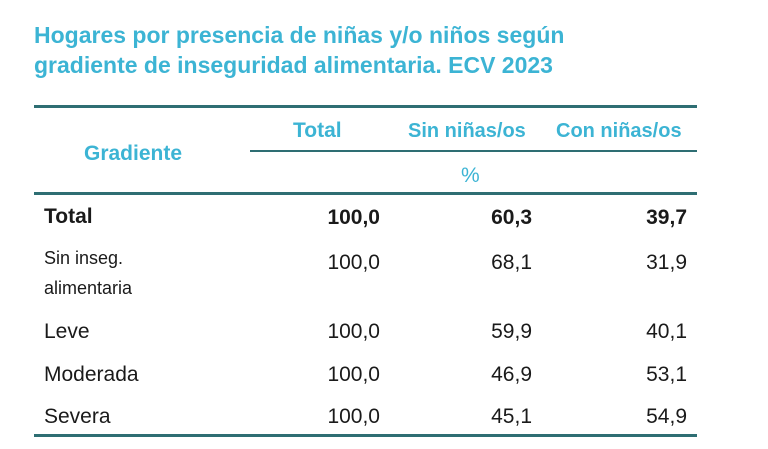 The image size is (768, 449). Describe the element at coordinates (666, 331) in the screenshot. I see `cell-con: 40,1` at that location.